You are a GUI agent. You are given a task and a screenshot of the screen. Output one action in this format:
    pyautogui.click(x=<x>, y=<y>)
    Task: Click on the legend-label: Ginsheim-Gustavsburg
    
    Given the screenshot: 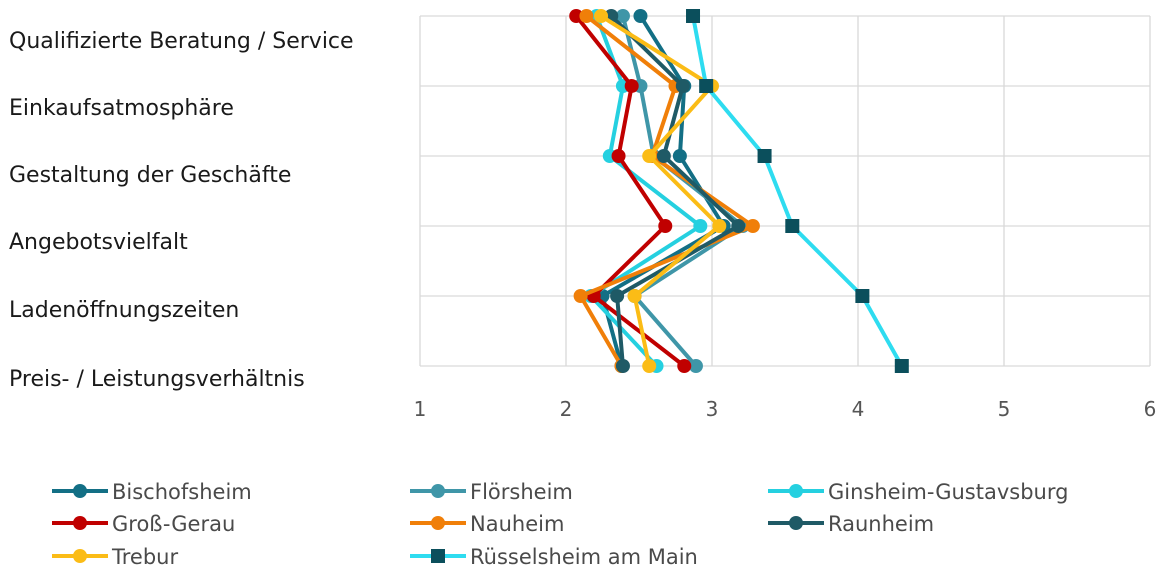 What is the action you would take?
    pyautogui.click(x=948, y=492)
    